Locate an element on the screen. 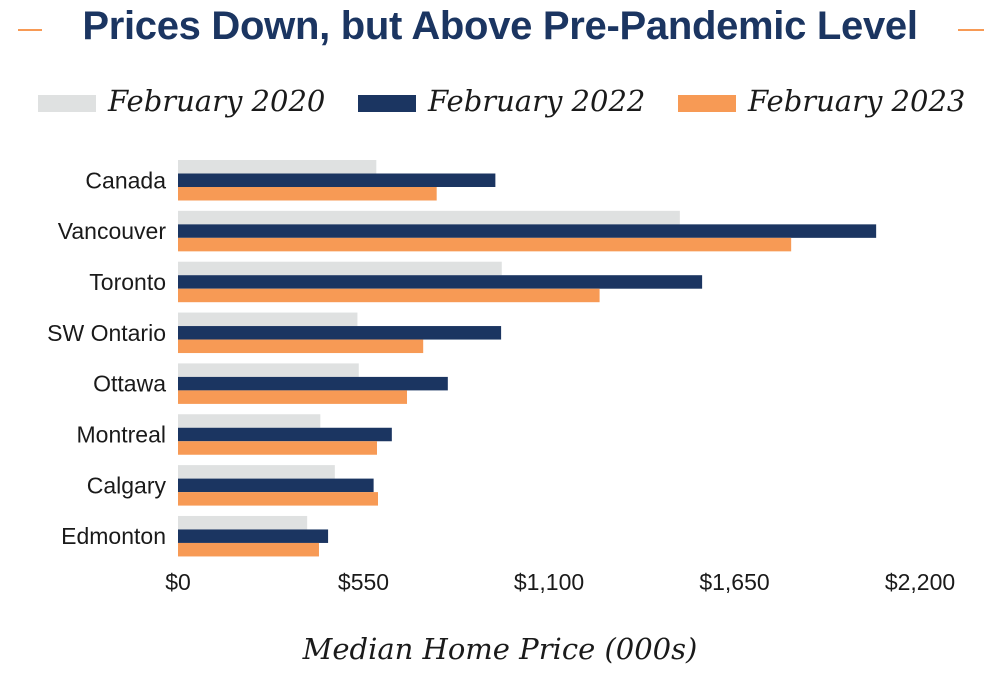  y-tick-label: Ottawa is located at coordinates (129, 384).